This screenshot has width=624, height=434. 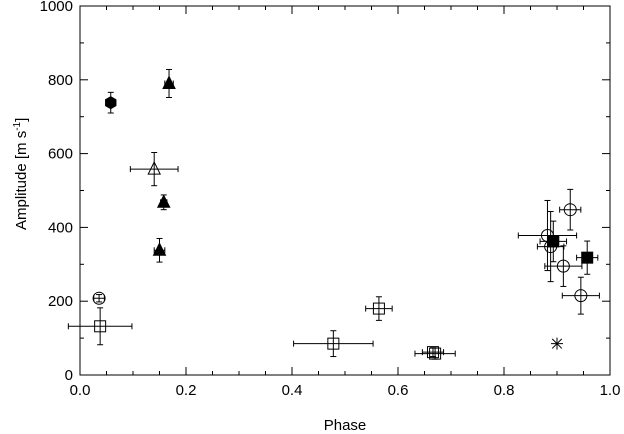 I want to click on data-point-asterisk, so click(x=557, y=343).